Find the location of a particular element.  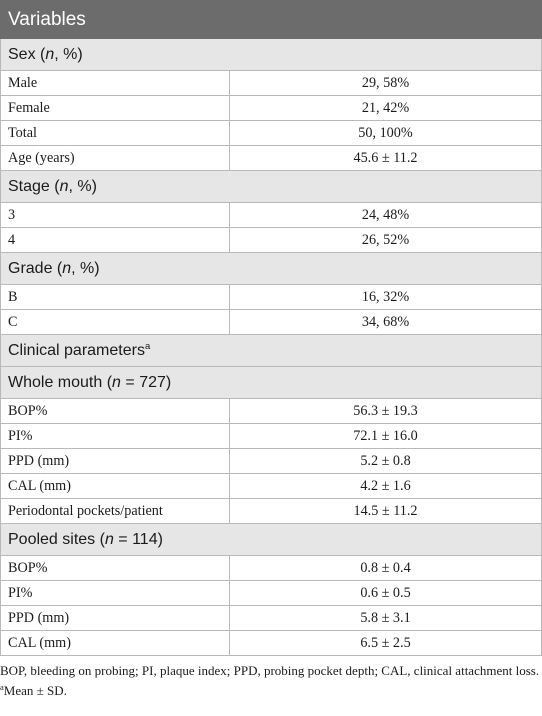

header-cell: Variables is located at coordinates (271, 19).